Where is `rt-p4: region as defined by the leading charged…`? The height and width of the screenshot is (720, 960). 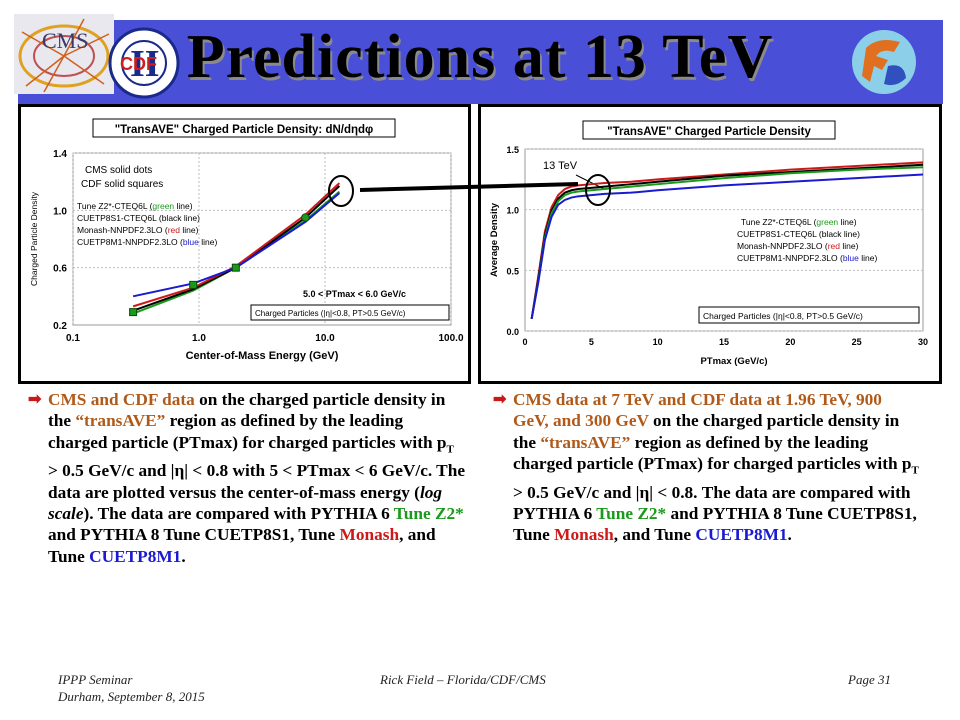 rt-p4: region as defined by the leading charged… is located at coordinates (712, 452).